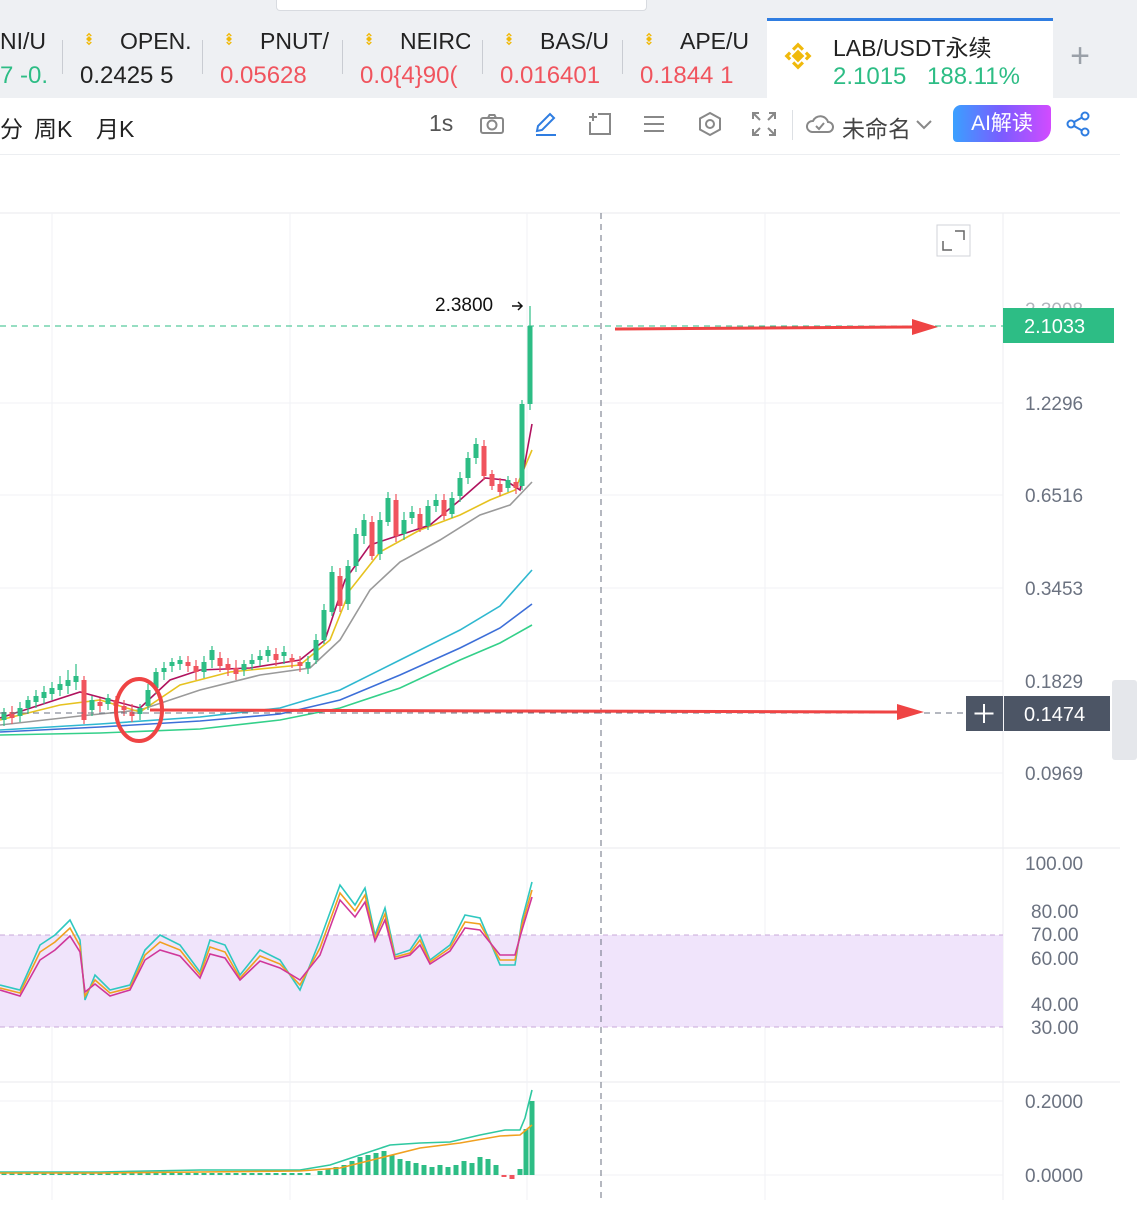 This screenshot has height=1205, width=1137. What do you see at coordinates (546, 124) in the screenshot?
I see `pencil-icon` at bounding box center [546, 124].